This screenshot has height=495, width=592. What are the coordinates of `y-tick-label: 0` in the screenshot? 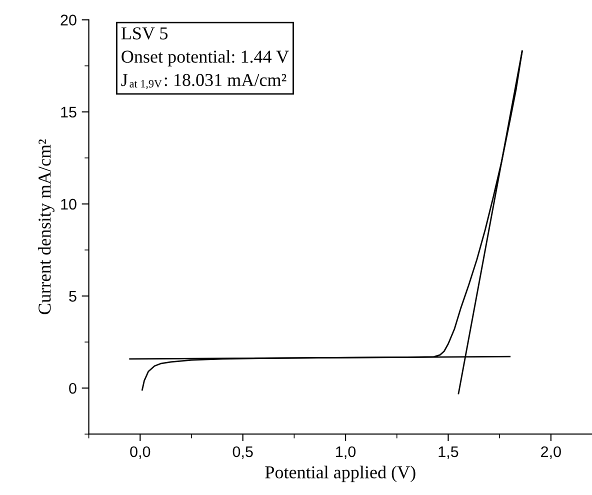 It's located at (72, 388).